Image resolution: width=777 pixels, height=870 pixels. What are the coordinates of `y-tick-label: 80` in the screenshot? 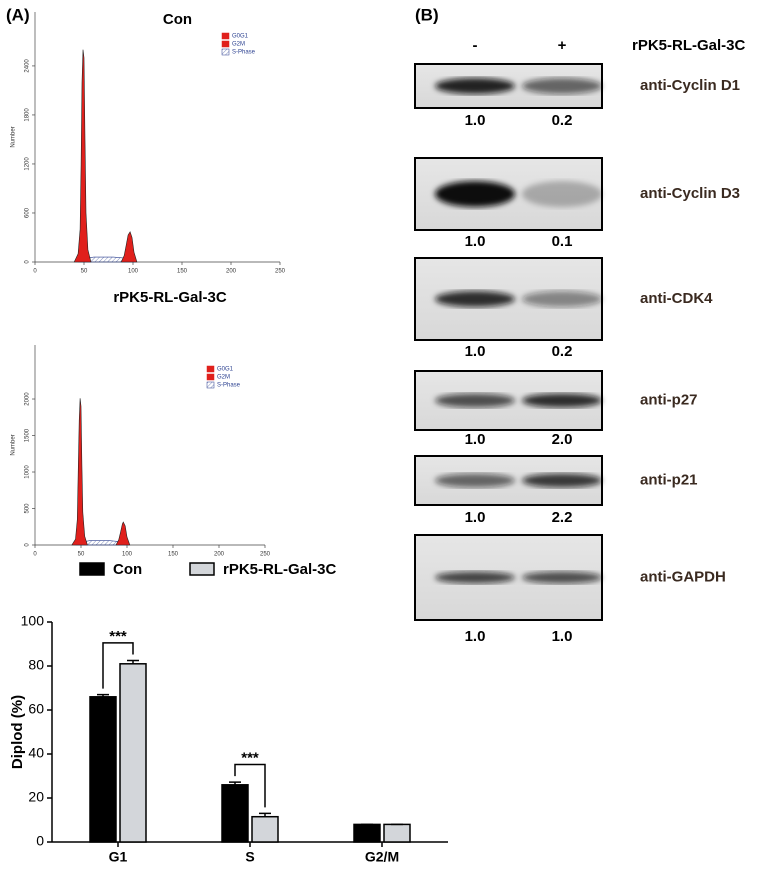 It's located at (36, 665).